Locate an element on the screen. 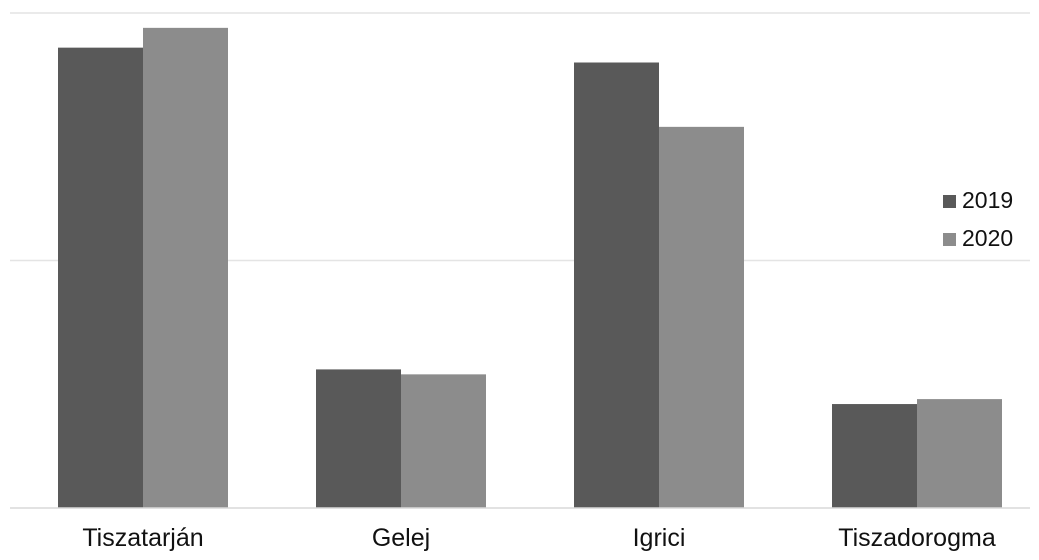 The image size is (1039, 560). bar-2019-gelej is located at coordinates (358, 438).